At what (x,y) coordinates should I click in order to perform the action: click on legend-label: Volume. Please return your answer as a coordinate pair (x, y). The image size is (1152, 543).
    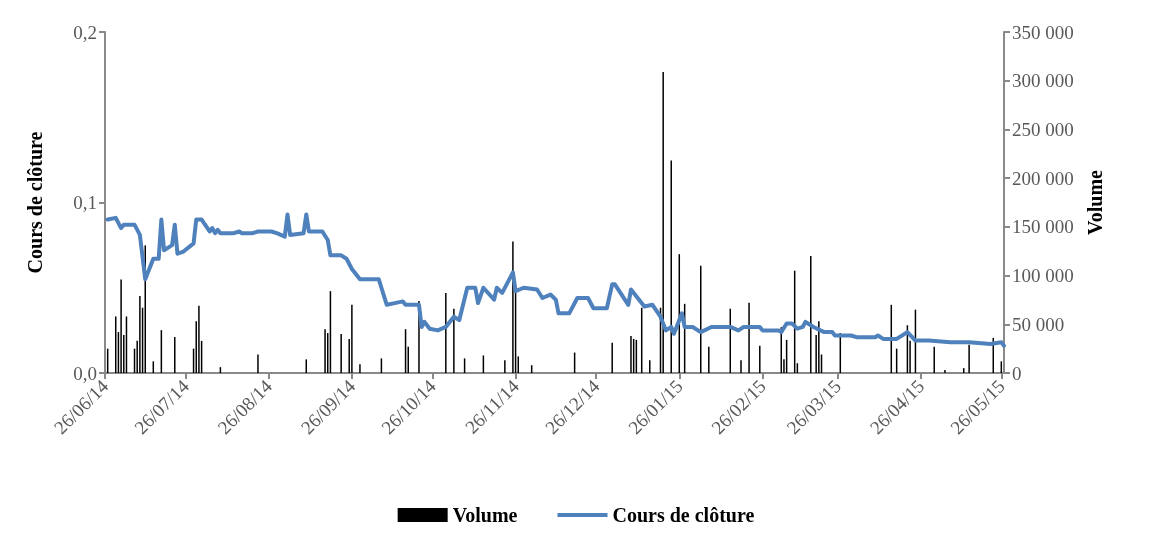
    Looking at the image, I should click on (485, 515).